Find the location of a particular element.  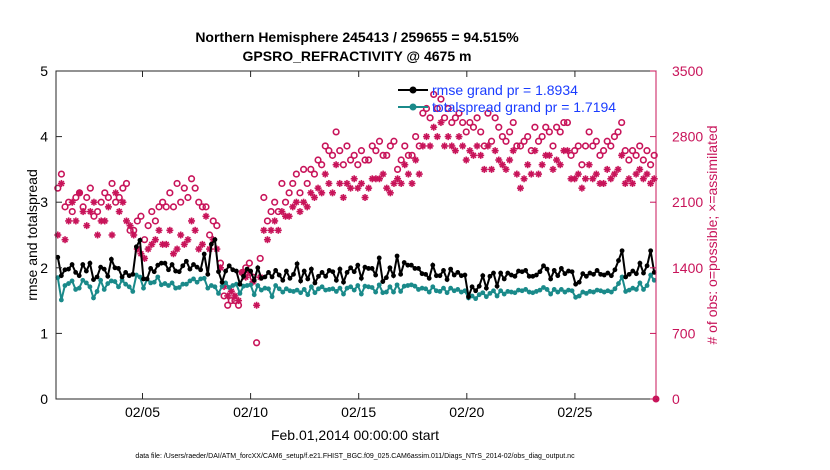

y-left-tick-label: 5 is located at coordinates (44, 71).